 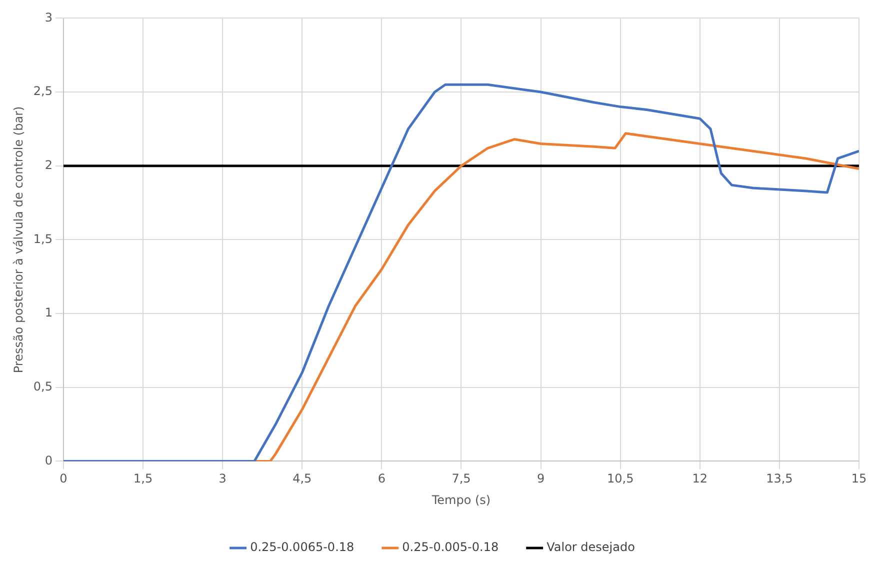 What do you see at coordinates (620, 479) in the screenshot?
I see `x-tick-label: 10,5` at bounding box center [620, 479].